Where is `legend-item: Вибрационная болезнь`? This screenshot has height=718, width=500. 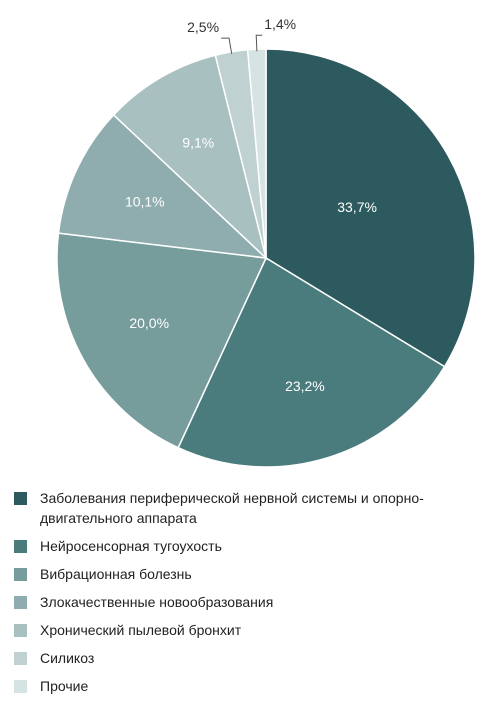
legend-item: Вибрационная болезнь is located at coordinates (254, 574).